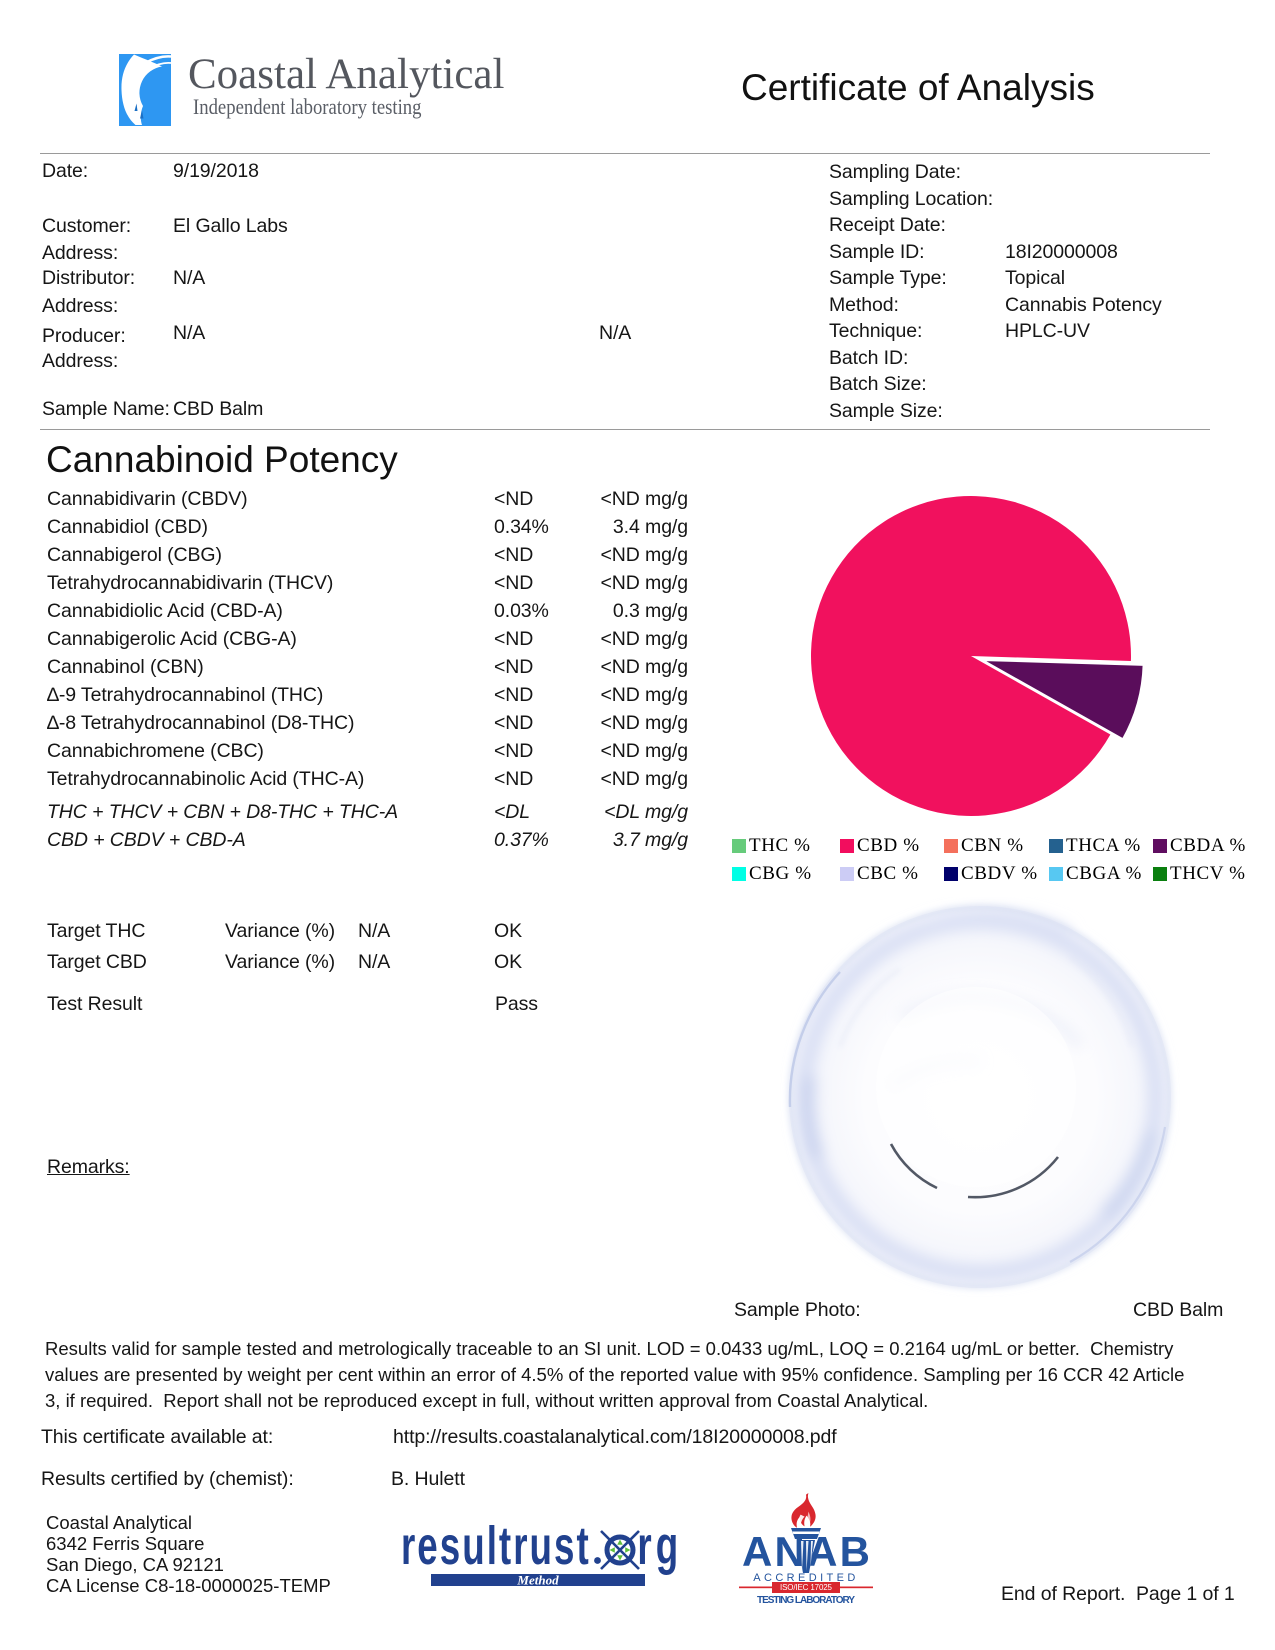 The height and width of the screenshot is (1650, 1275). What do you see at coordinates (657, 1545) in the screenshot?
I see `svg-text: rg` at bounding box center [657, 1545].